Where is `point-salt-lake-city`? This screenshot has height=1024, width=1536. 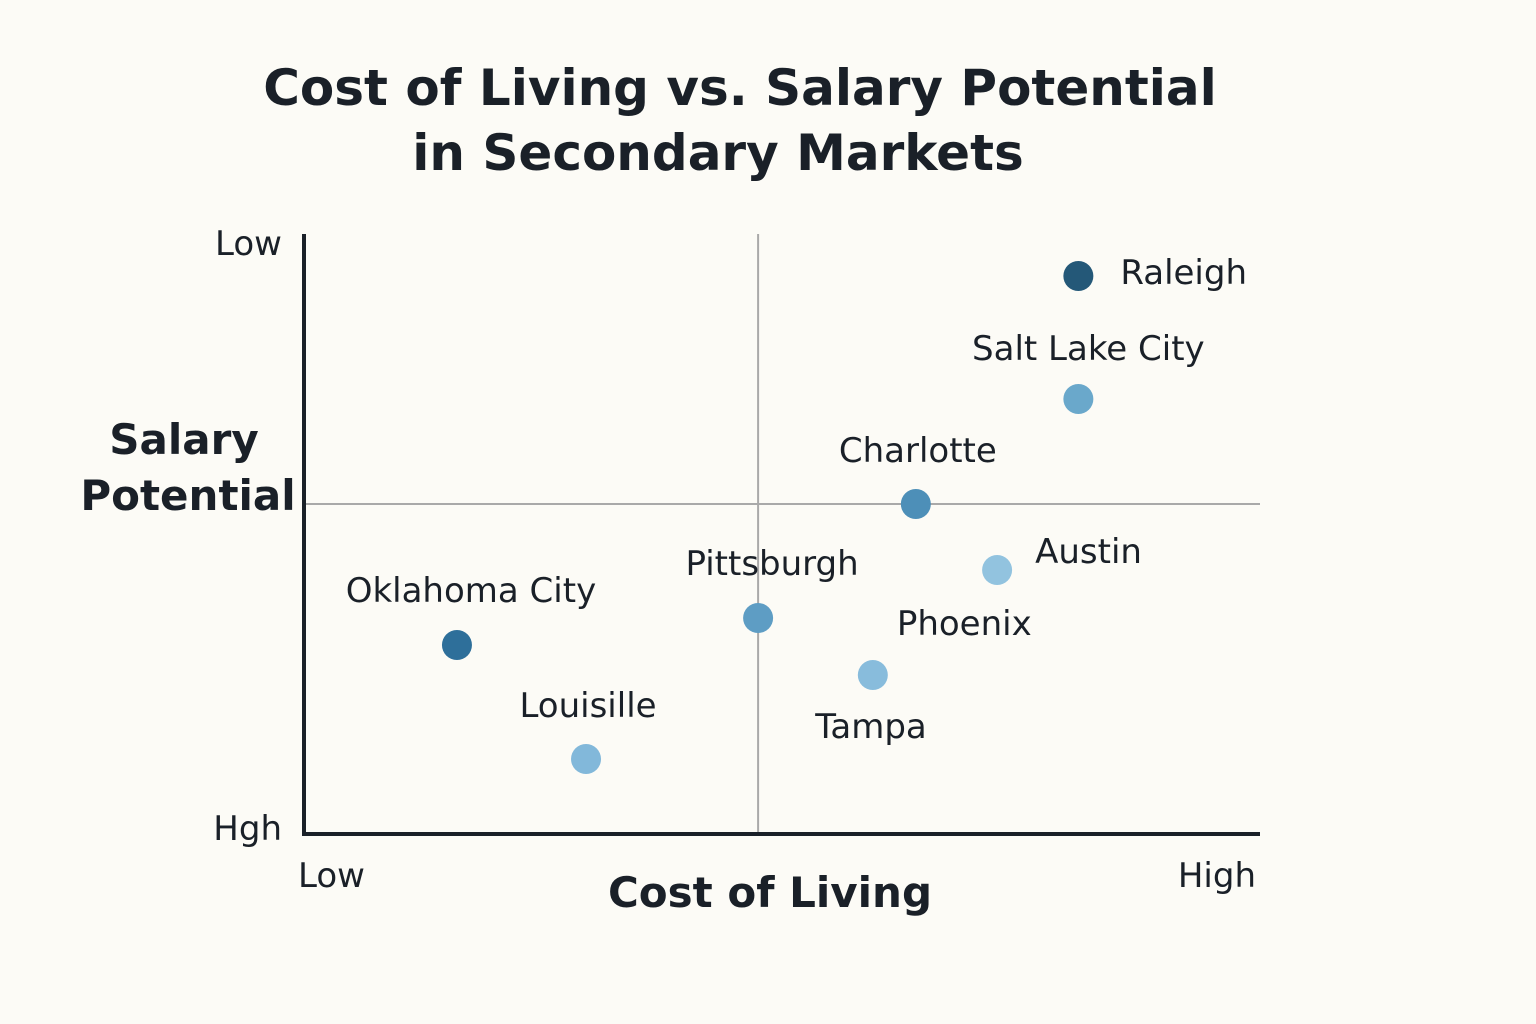 point-salt-lake-city is located at coordinates (1078, 399).